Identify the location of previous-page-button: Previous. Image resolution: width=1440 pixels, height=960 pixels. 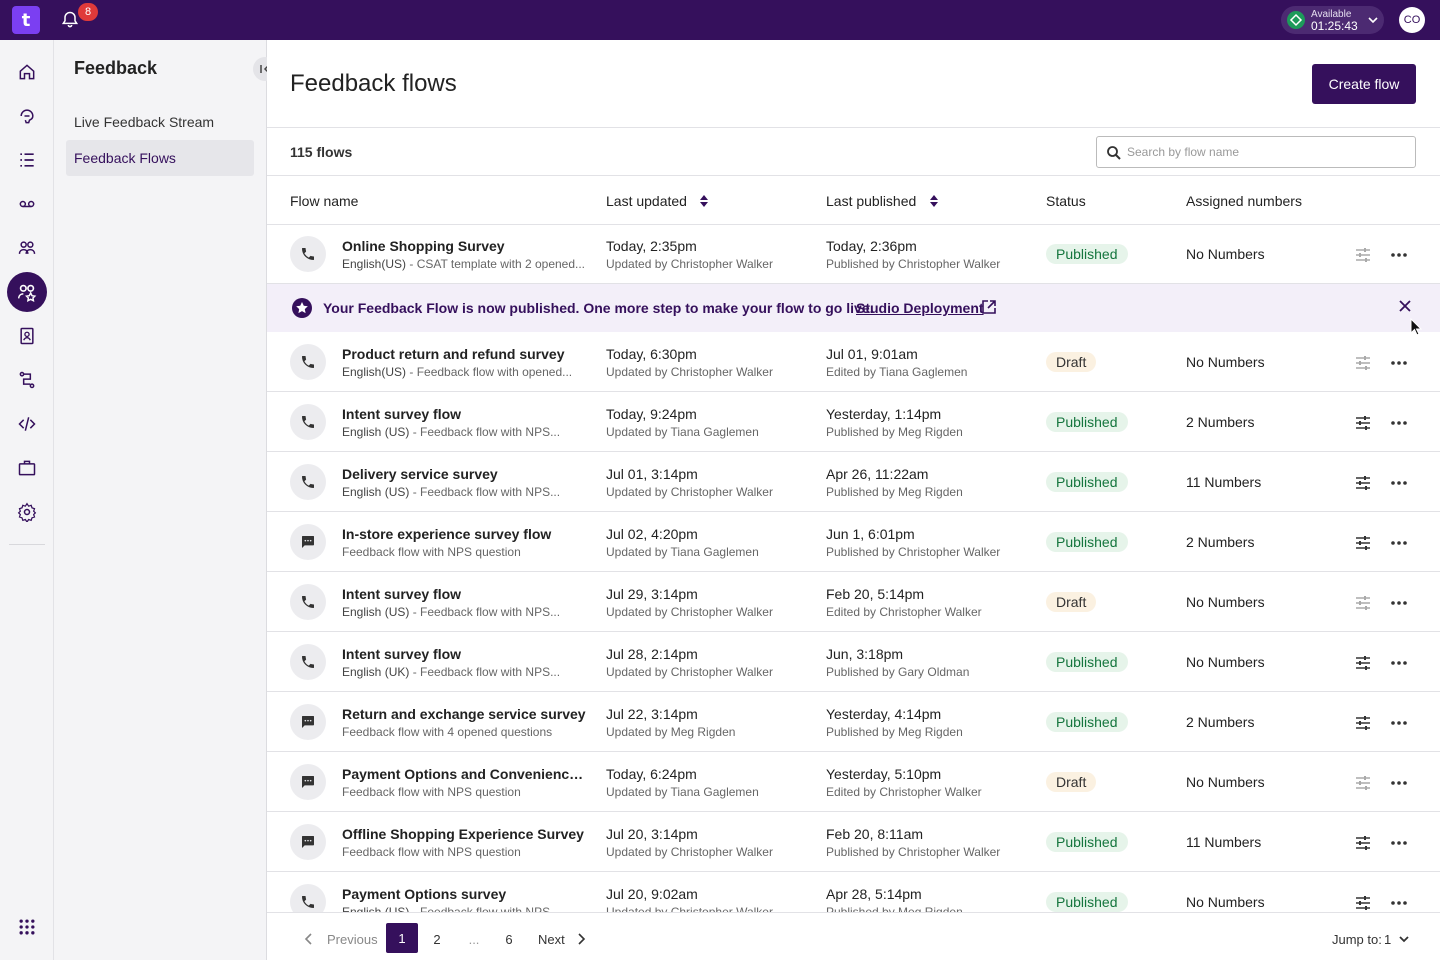
(352, 939).